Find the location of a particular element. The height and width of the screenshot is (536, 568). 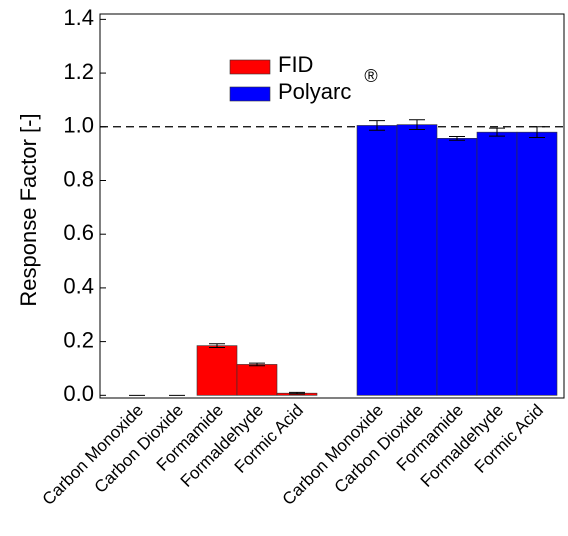

annotation: ® is located at coordinates (370, 76).